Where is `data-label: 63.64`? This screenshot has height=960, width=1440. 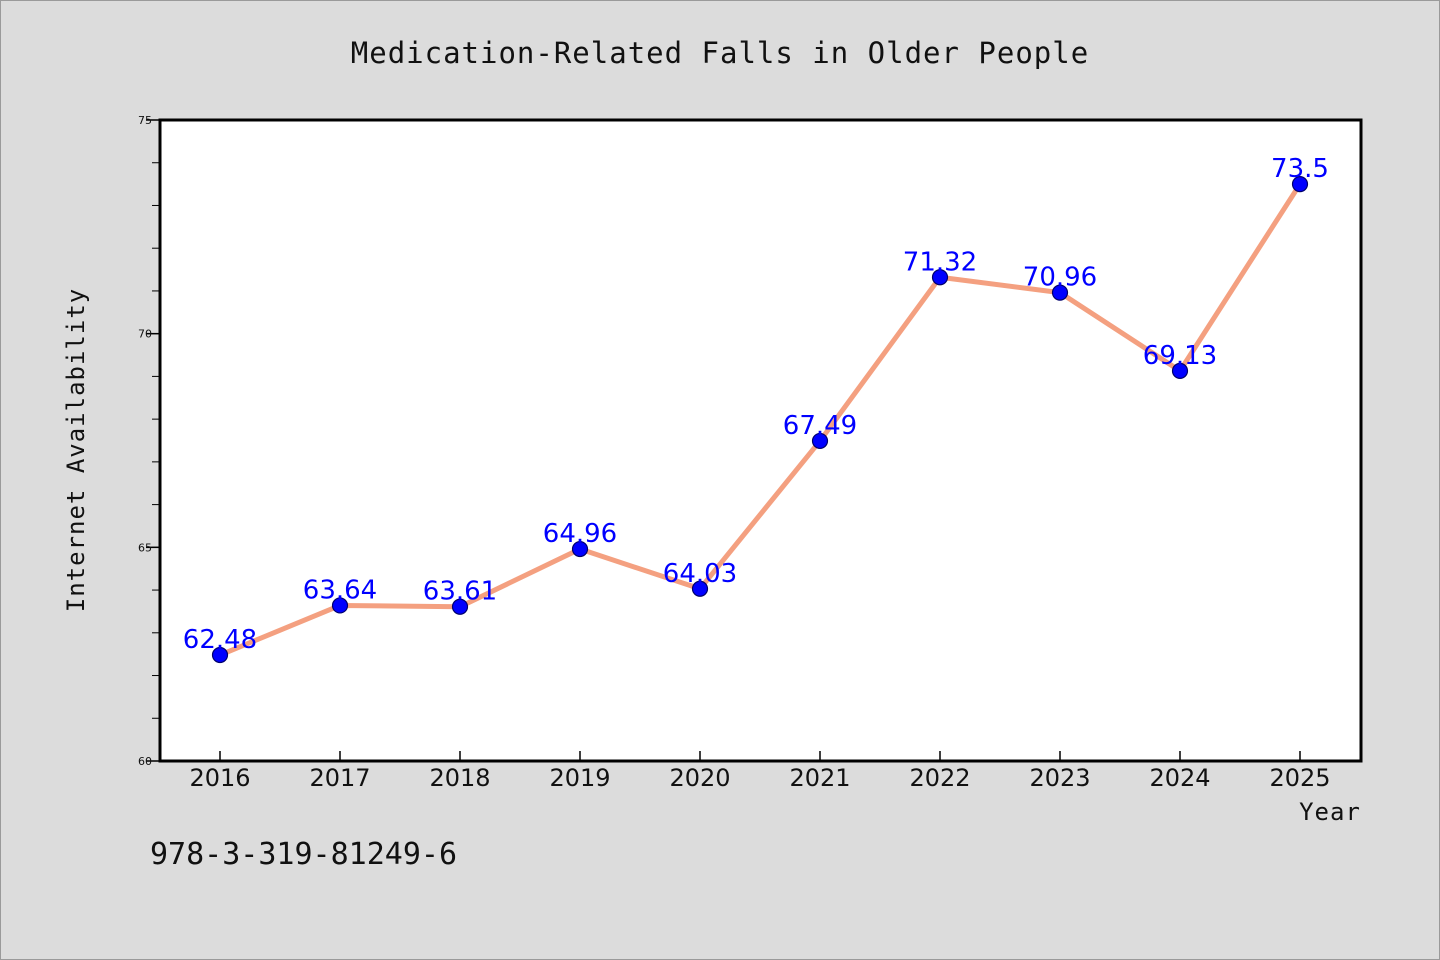 data-label: 63.64 is located at coordinates (340, 590).